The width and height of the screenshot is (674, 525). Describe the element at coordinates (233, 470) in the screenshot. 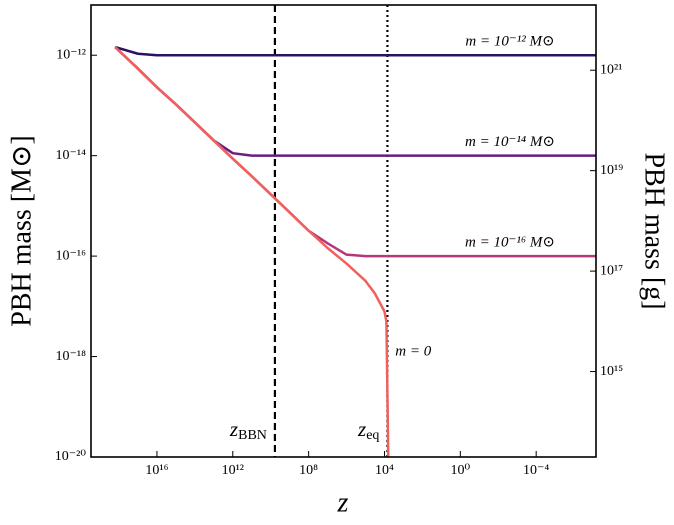

I see `x-tick-label: 10¹²` at that location.